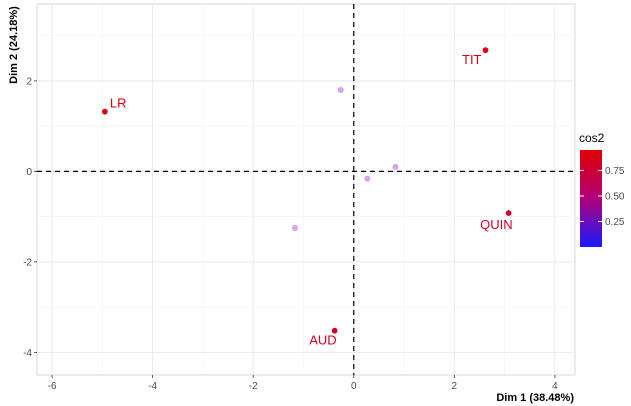 The width and height of the screenshot is (631, 406). What do you see at coordinates (615, 196) in the screenshot?
I see `legend-tick-label: 0.50` at bounding box center [615, 196].